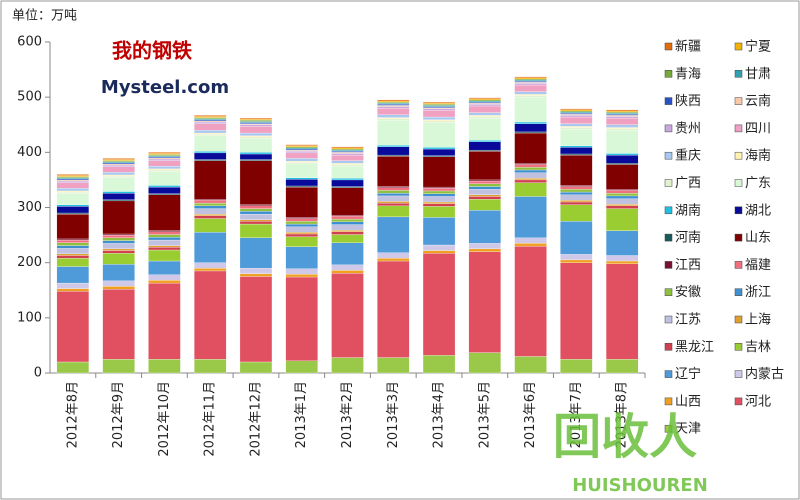 The width and height of the screenshot is (800, 500). Describe the element at coordinates (29, 317) in the screenshot. I see `y-tick-label: 100` at that location.